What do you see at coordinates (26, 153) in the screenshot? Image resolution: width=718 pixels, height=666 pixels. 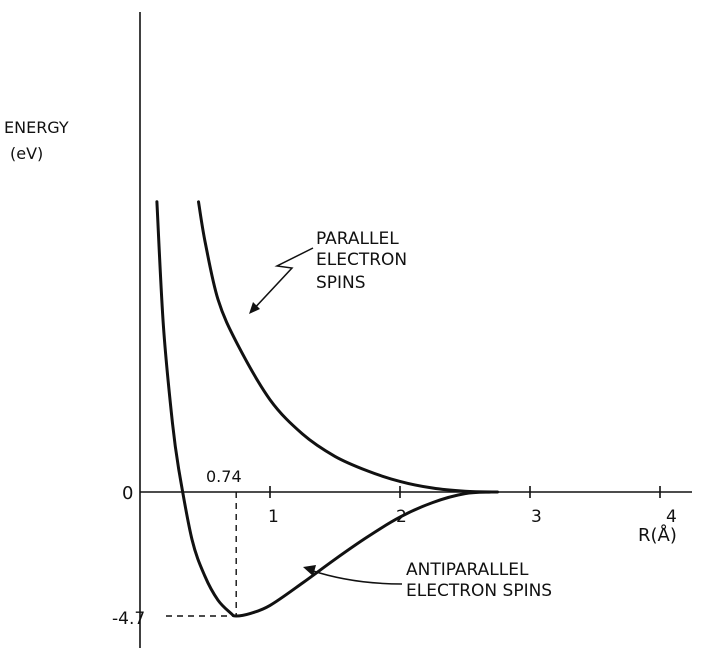 I see `y-axis-label-unit: (eV)` at bounding box center [26, 153].